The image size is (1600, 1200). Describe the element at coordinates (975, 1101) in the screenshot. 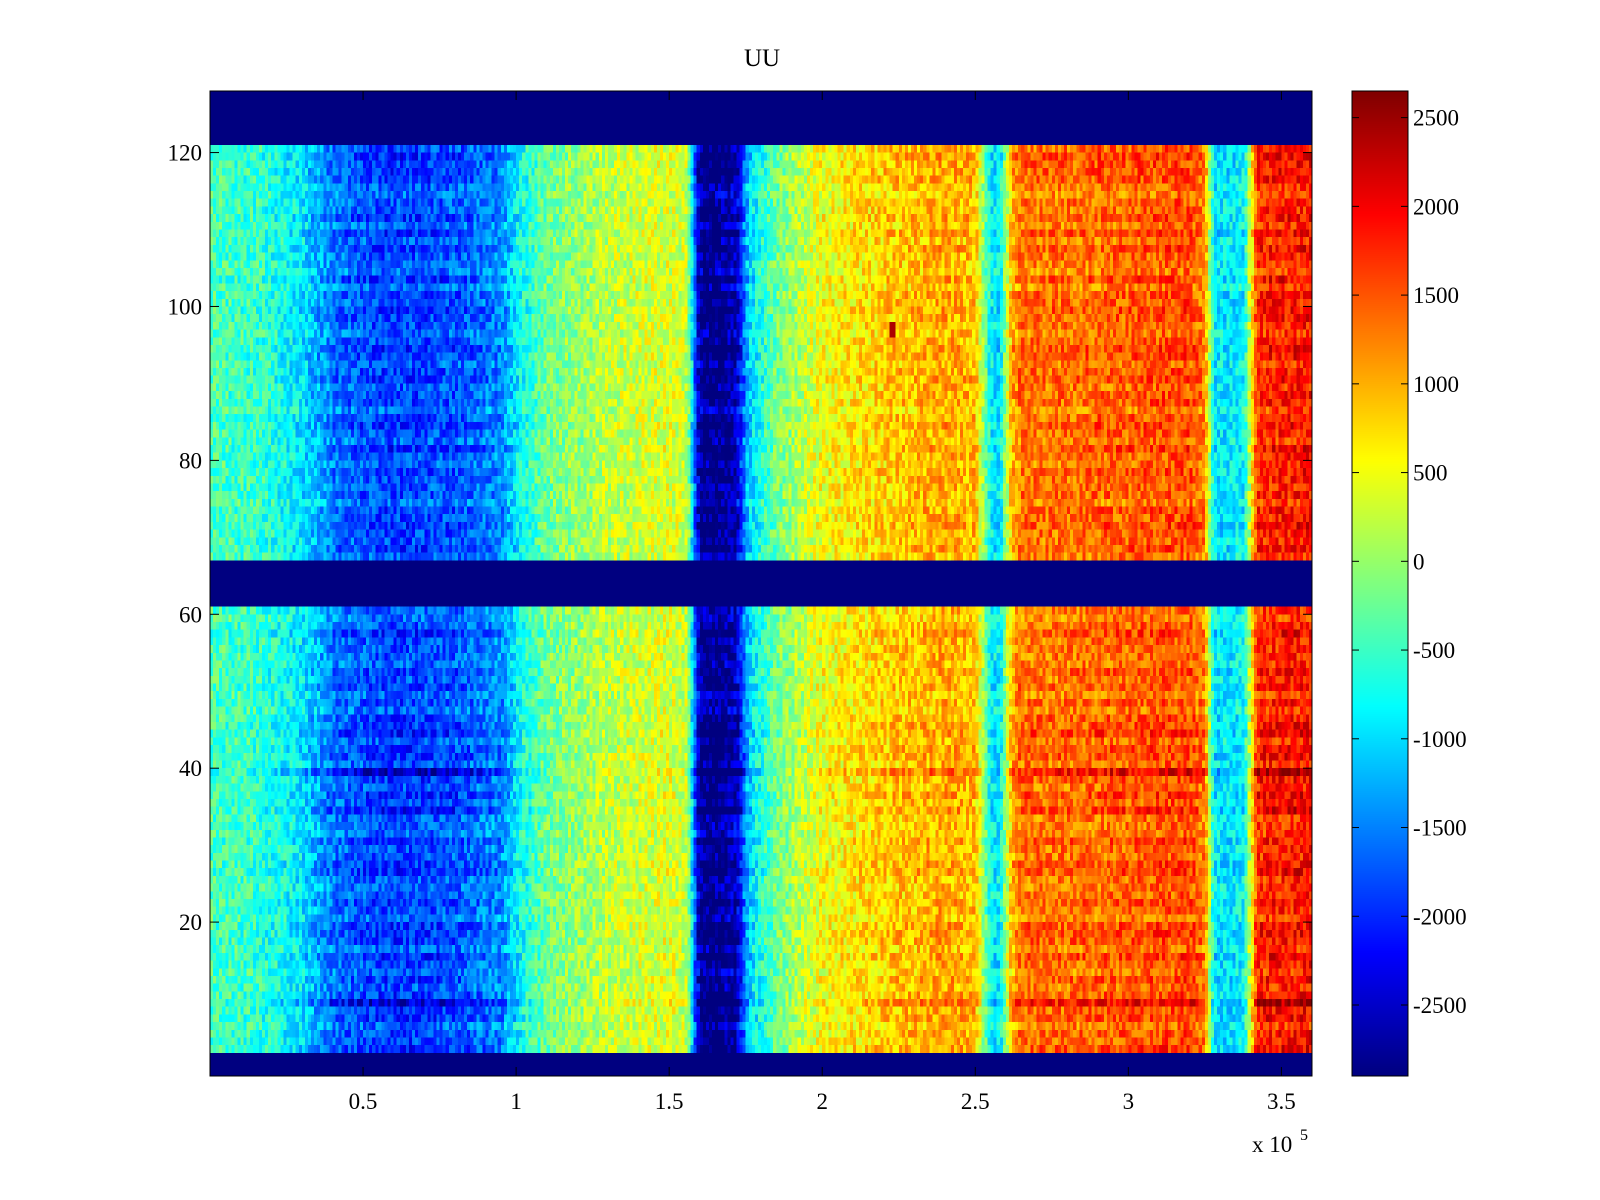

I see `x-tick-label: 2.5` at that location.